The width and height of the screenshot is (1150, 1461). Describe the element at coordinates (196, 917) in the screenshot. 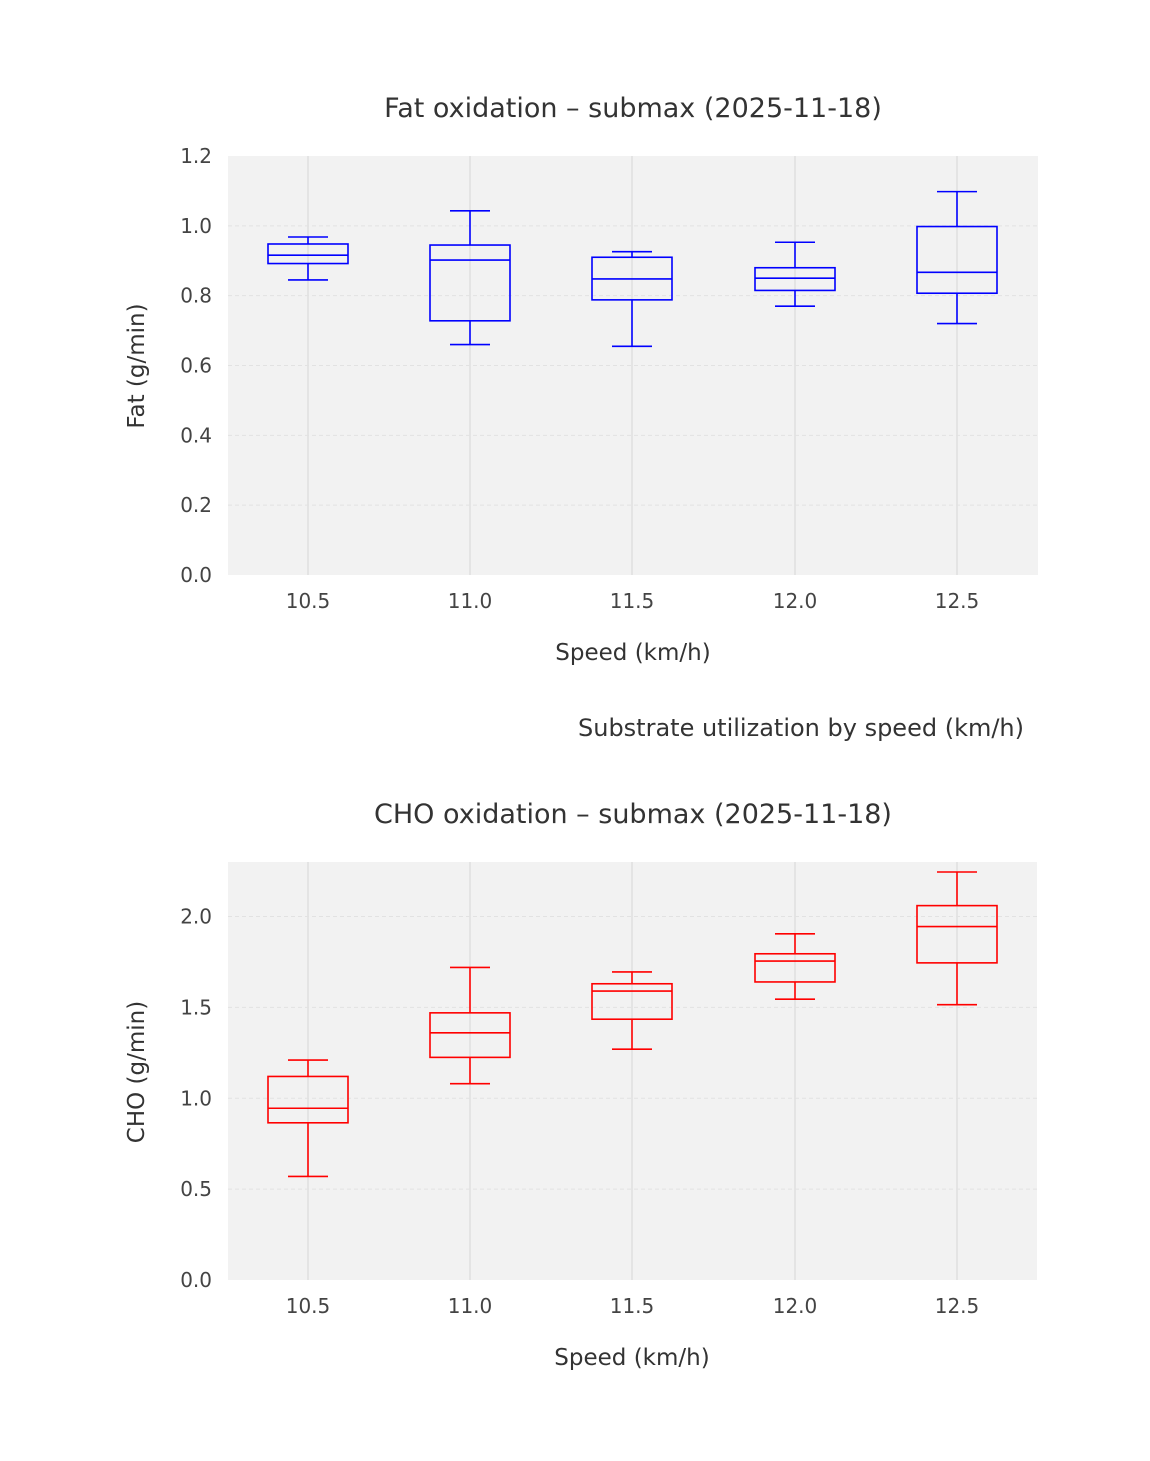

I see `cho-y-tick-label: 2.0` at that location.